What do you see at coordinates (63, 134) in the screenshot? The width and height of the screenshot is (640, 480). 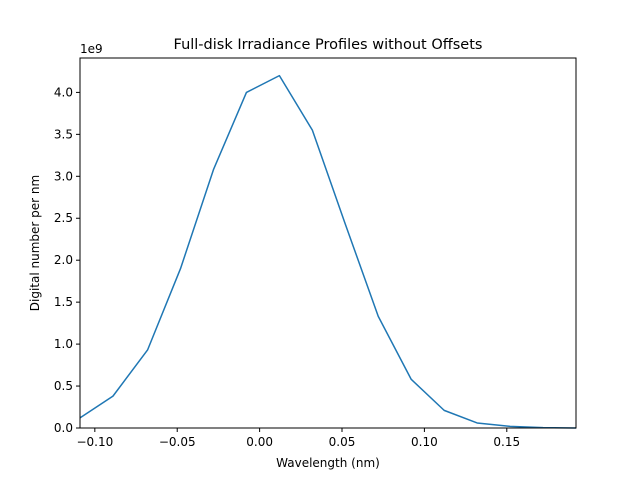 I see `y-tick-label: 3.5` at bounding box center [63, 134].